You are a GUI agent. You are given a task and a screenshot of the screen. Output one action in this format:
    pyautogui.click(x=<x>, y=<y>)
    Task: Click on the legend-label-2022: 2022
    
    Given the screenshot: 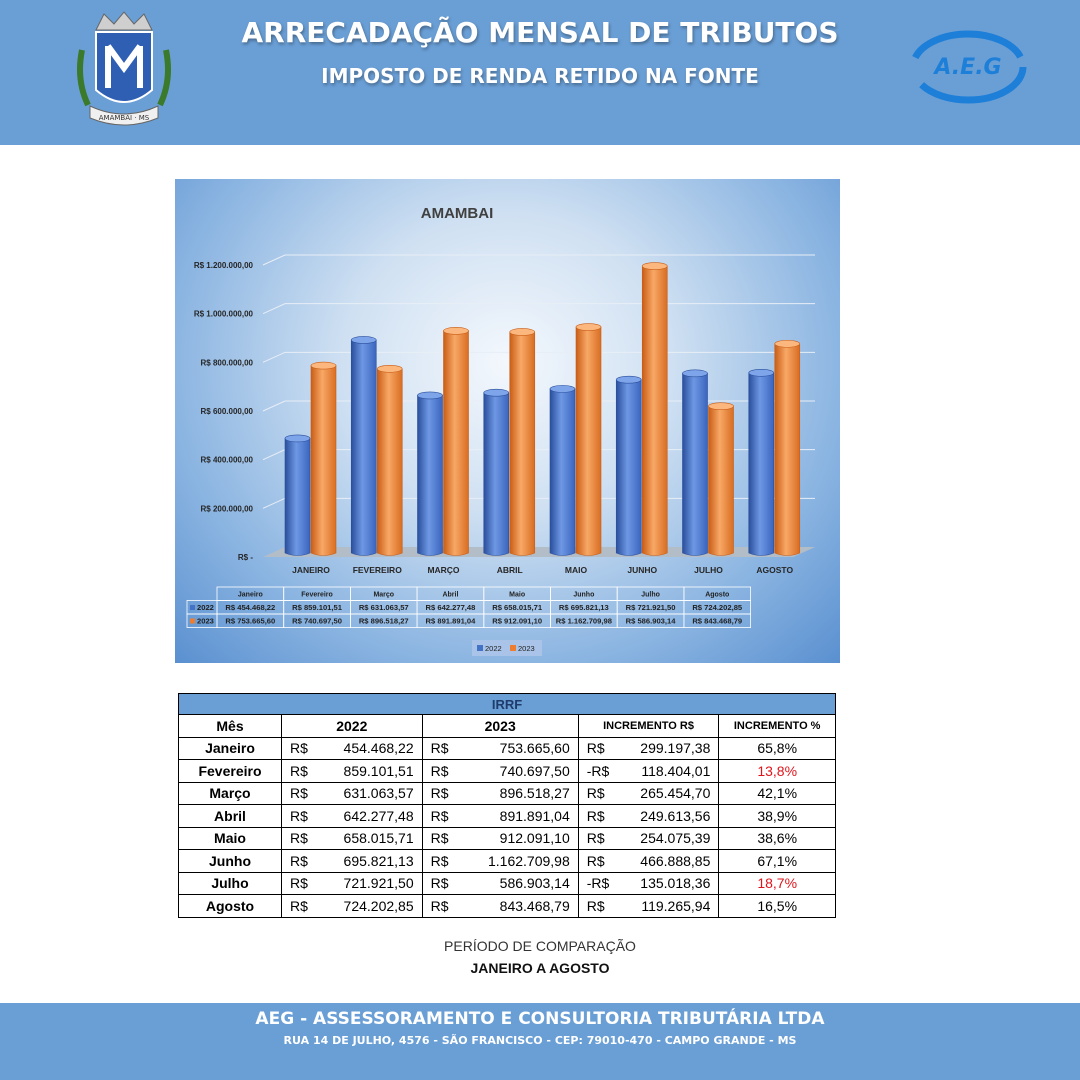 What is the action you would take?
    pyautogui.click(x=493, y=648)
    